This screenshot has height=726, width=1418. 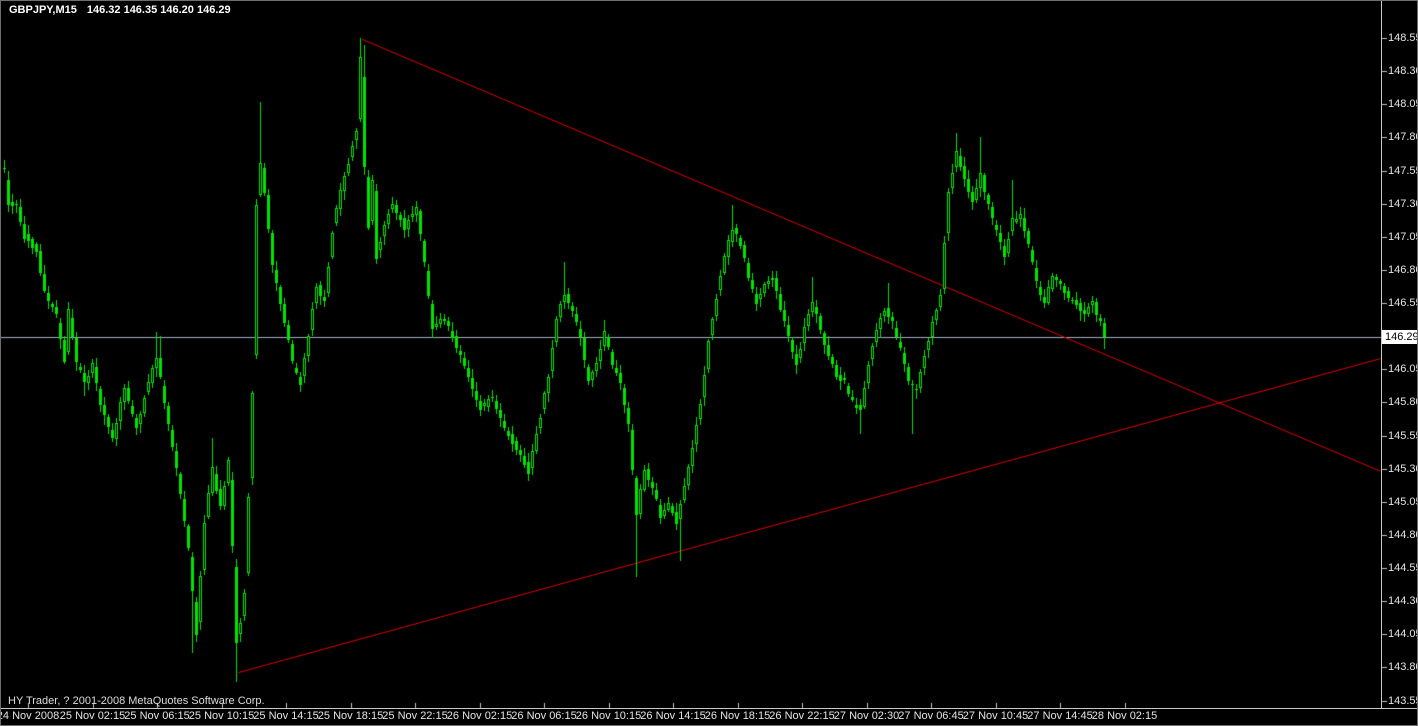 I want to click on time-tick-label: 27 Nov 14:45, so click(x=1060, y=716).